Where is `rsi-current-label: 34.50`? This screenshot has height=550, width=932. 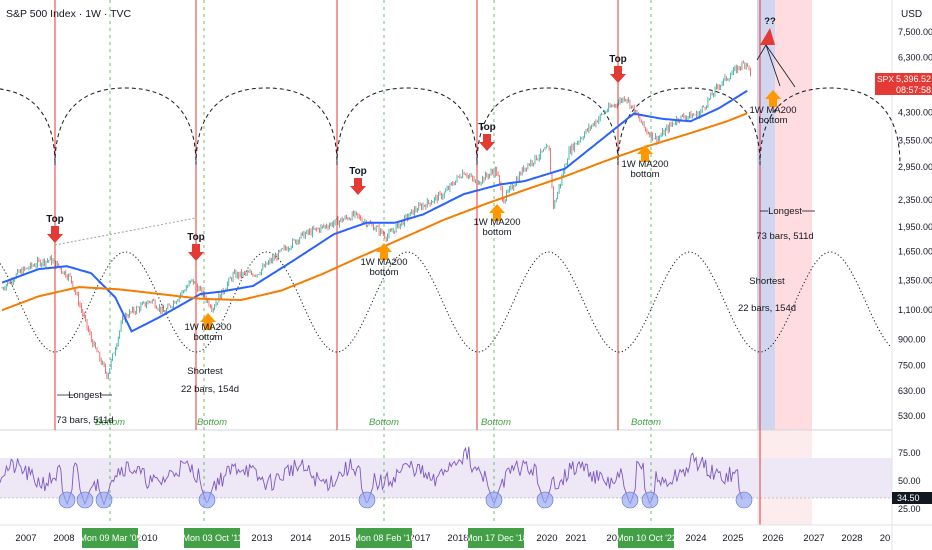
rsi-current-label: 34.50 is located at coordinates (908, 498).